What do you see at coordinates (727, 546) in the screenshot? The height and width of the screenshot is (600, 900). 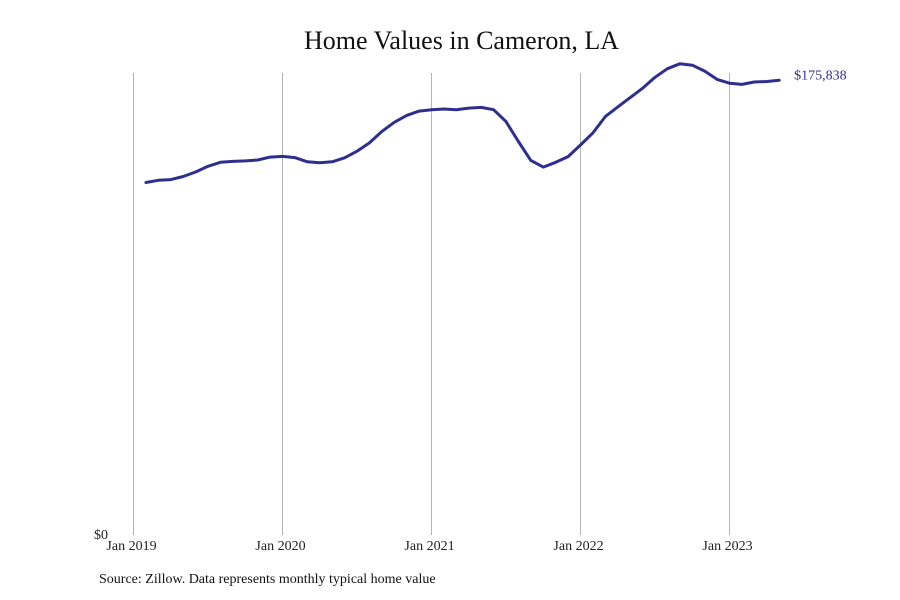 I see `x-tick-label: Jan 2023` at bounding box center [727, 546].